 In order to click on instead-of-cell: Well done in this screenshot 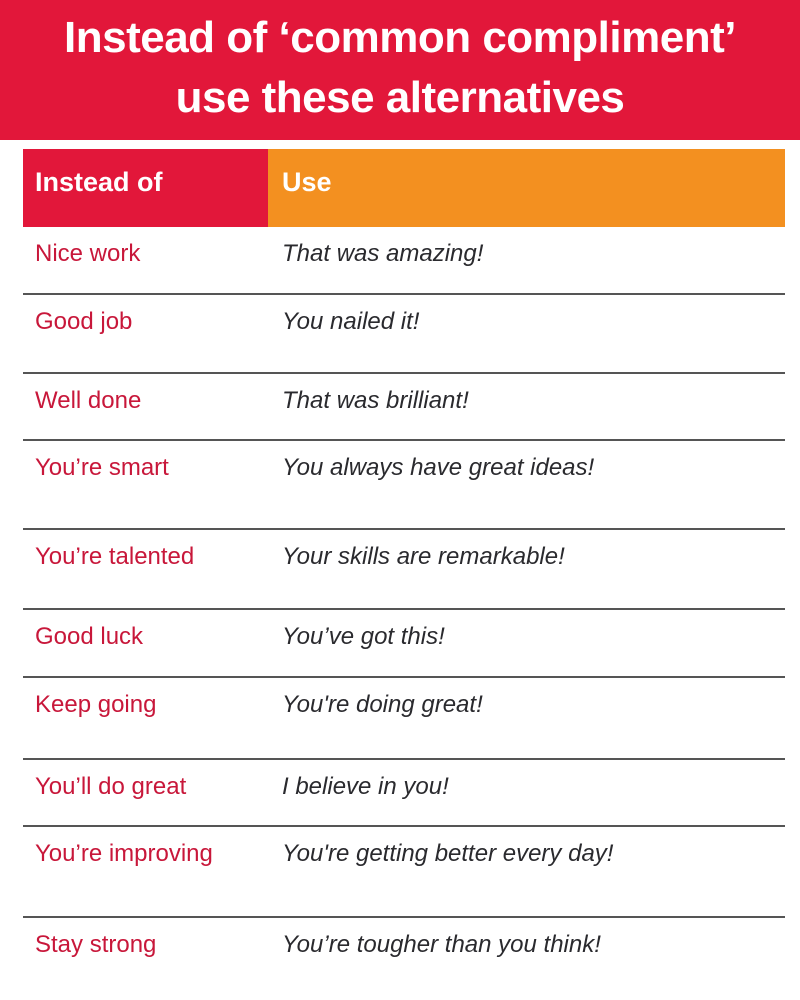, I will do `click(88, 400)`.